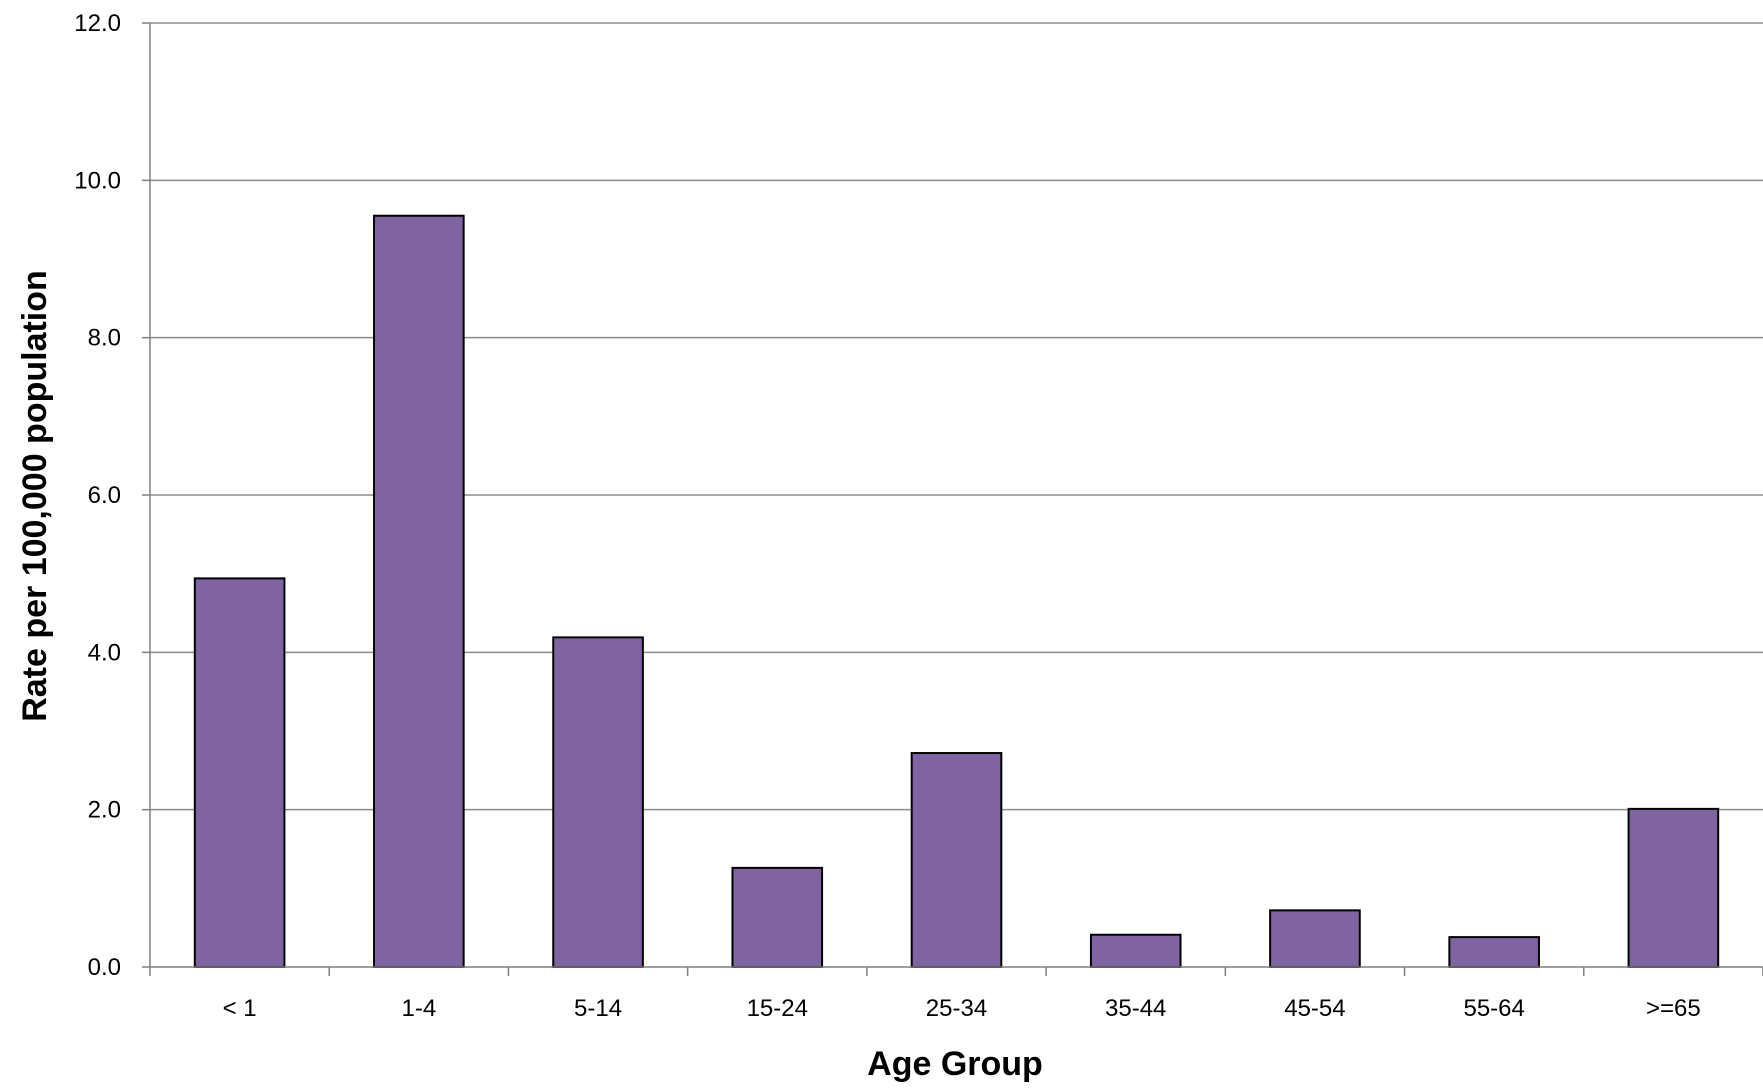 This screenshot has width=1763, height=1090. Describe the element at coordinates (598, 1008) in the screenshot. I see `x-tick-label: 5-14` at that location.